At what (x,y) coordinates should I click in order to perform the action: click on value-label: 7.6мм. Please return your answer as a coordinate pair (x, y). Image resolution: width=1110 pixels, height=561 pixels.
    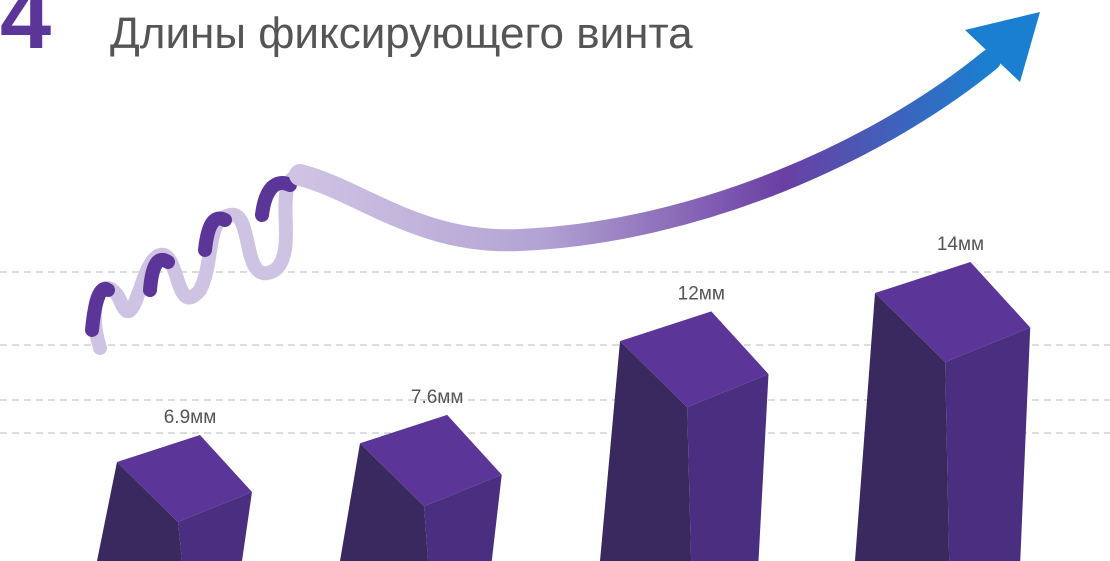
    Looking at the image, I should click on (437, 397).